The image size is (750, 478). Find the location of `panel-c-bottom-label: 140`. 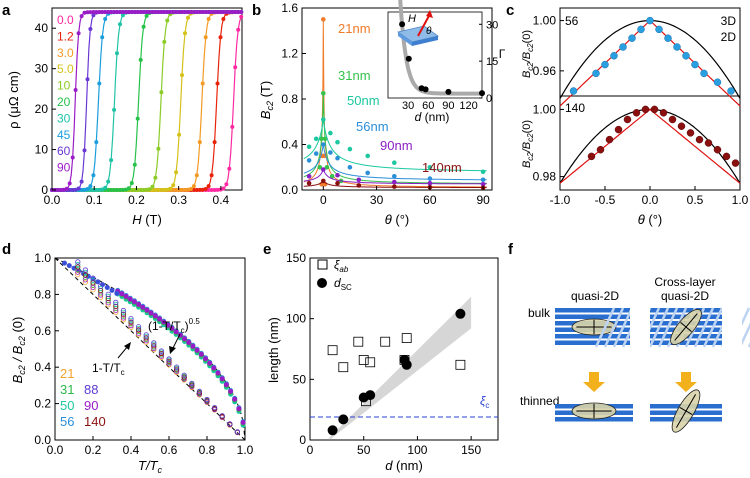

panel-c-bottom-label: 140 is located at coordinates (575, 108).